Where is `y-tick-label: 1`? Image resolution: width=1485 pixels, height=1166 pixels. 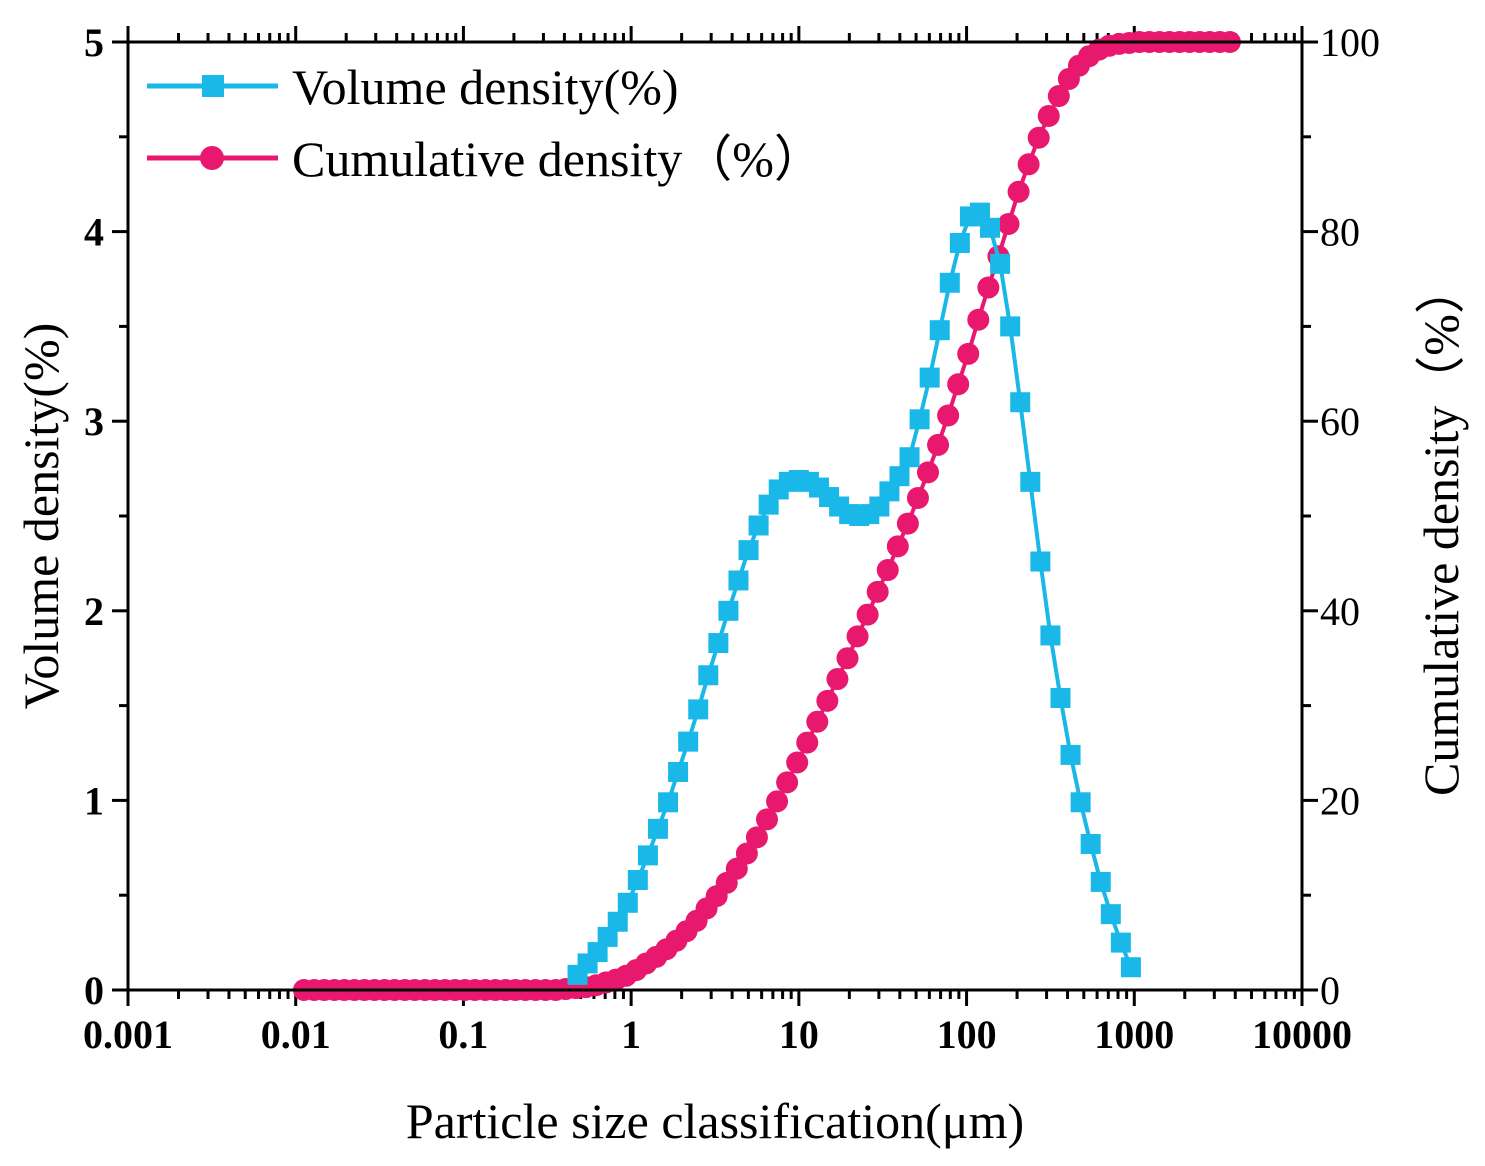 y-tick-label: 1 is located at coordinates (94, 800).